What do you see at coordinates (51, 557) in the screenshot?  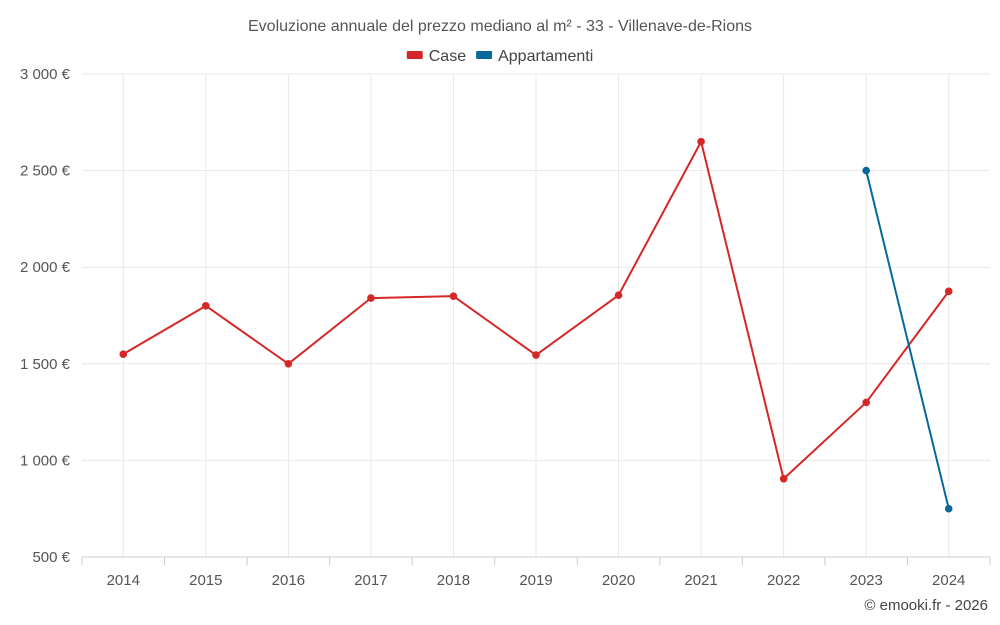 I see `y-tick-label: 500 €` at bounding box center [51, 557].